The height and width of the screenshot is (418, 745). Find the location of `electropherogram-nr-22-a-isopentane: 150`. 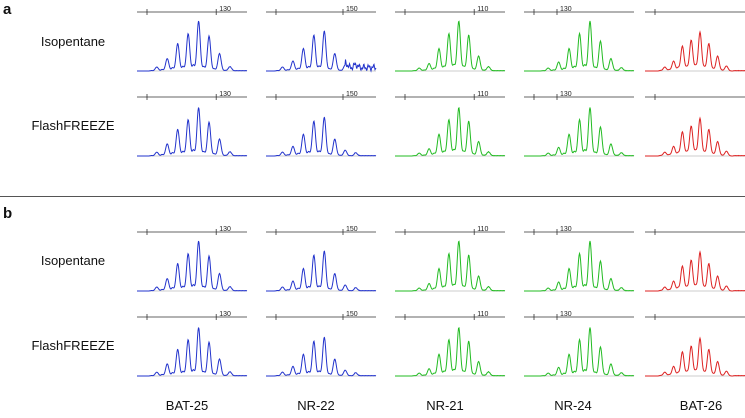

electropherogram-nr-22-a-isopentane: 150 is located at coordinates (321, 39).